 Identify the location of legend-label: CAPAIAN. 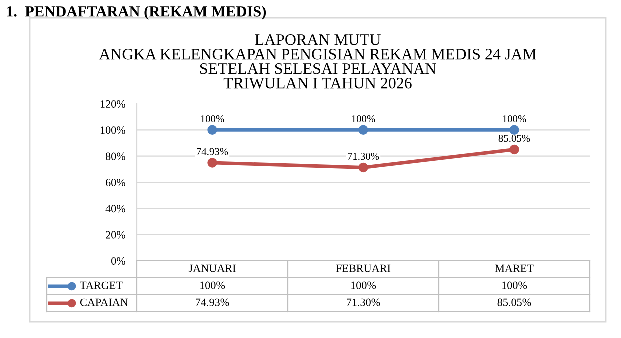
(104, 302).